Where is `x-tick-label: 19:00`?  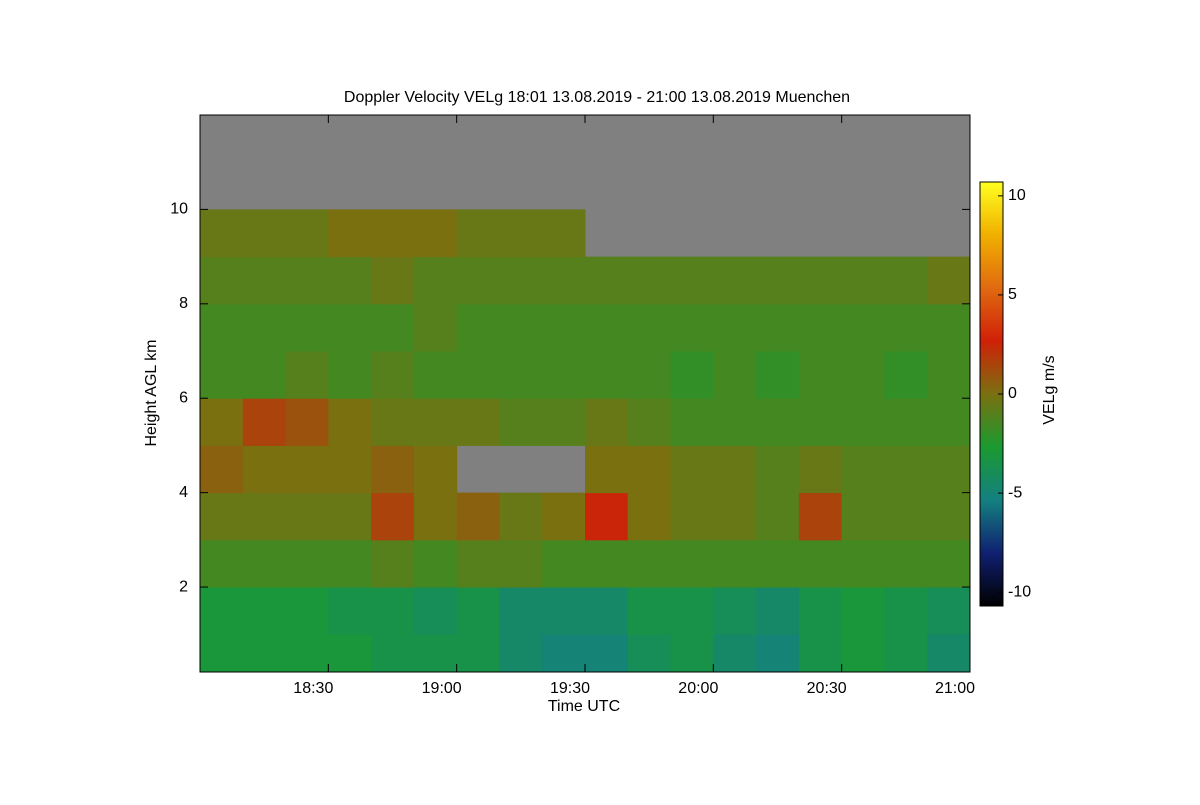 x-tick-label: 19:00 is located at coordinates (442, 688).